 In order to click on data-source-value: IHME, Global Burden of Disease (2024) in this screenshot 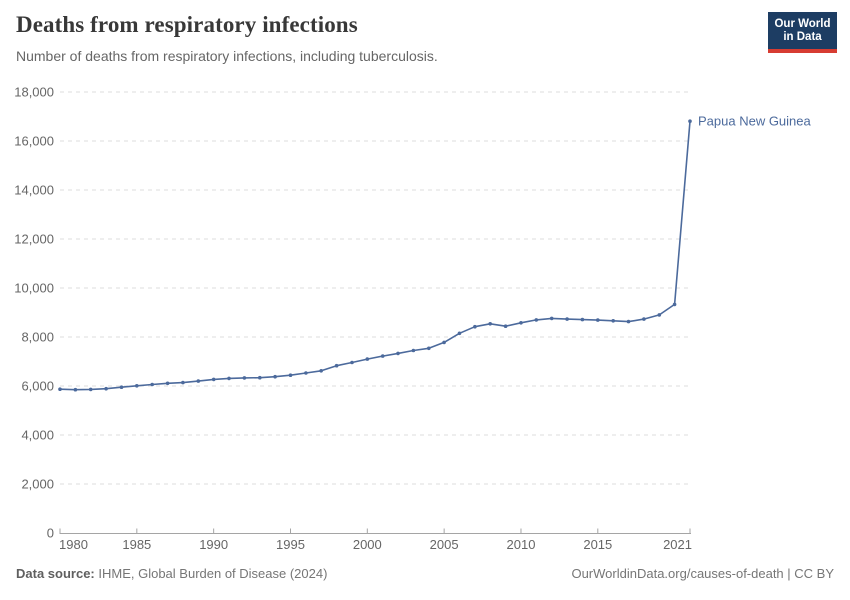, I will do `click(213, 573)`.